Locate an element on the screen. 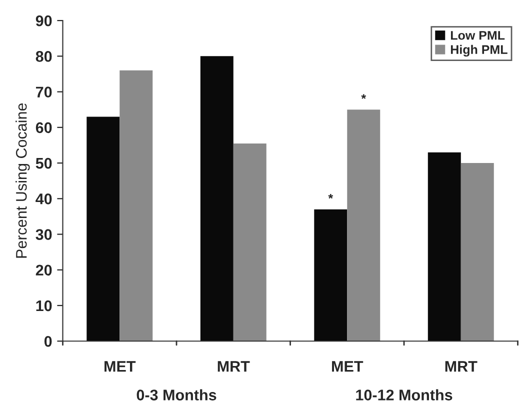 This screenshot has height=411, width=523. y-tick-label: 80 is located at coordinates (44, 56).